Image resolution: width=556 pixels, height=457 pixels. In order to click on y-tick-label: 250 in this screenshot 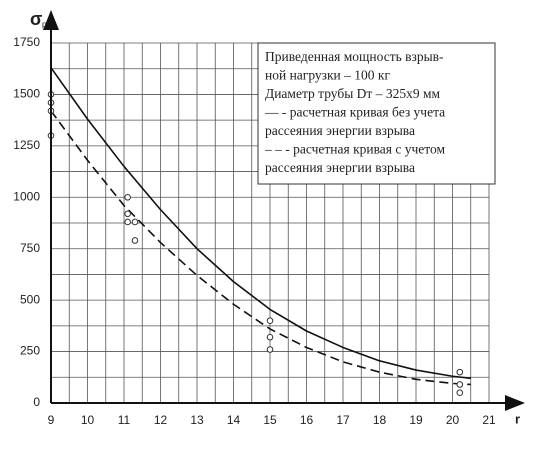, I will do `click(30, 351)`.